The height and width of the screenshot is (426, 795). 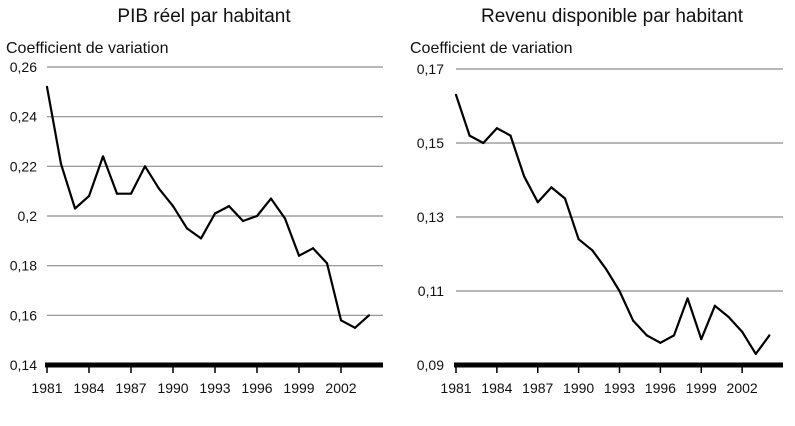 What do you see at coordinates (23, 67) in the screenshot?
I see `y-tick-label: 0,26` at bounding box center [23, 67].